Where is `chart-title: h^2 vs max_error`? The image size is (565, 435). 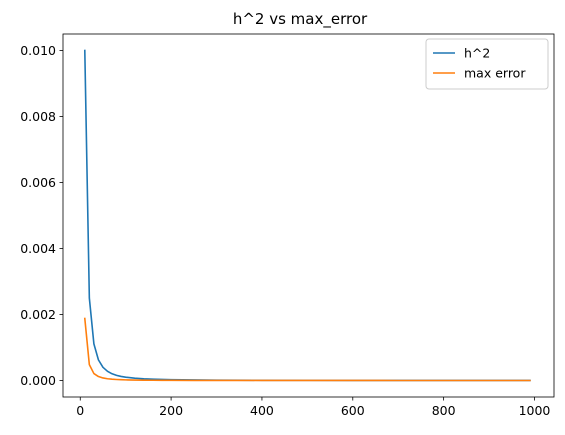 chart-title: h^2 vs max_error is located at coordinates (300, 19).